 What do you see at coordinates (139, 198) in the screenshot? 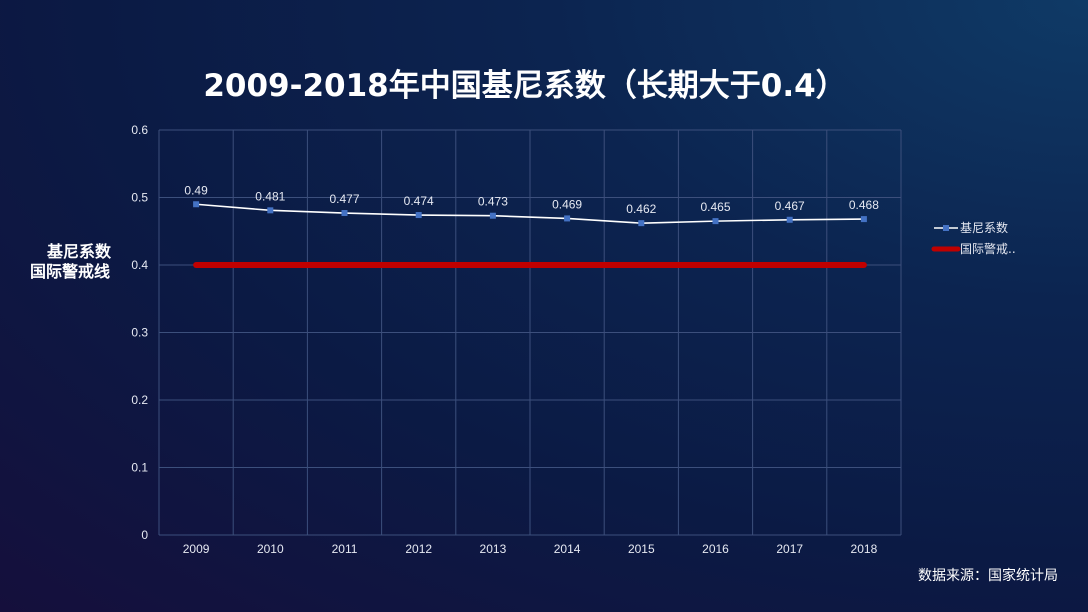
I see `y-tick-label: 0.5` at bounding box center [139, 198].